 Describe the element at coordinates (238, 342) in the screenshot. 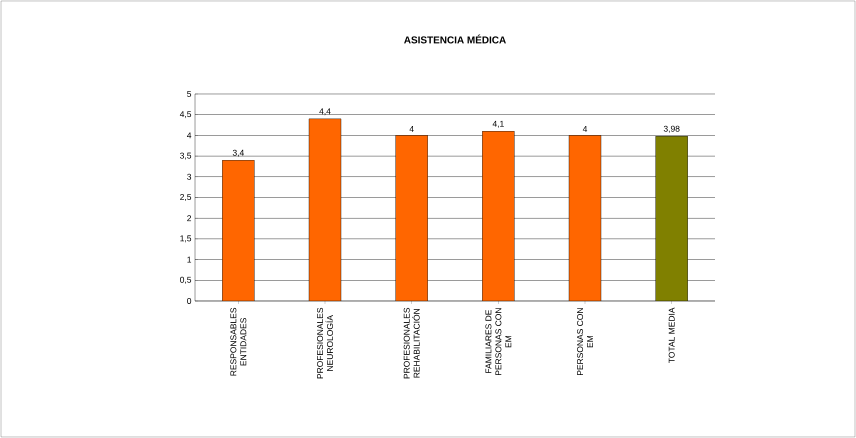

I see `x-tick-label: RESPONSABLES ENTIDADES` at that location.